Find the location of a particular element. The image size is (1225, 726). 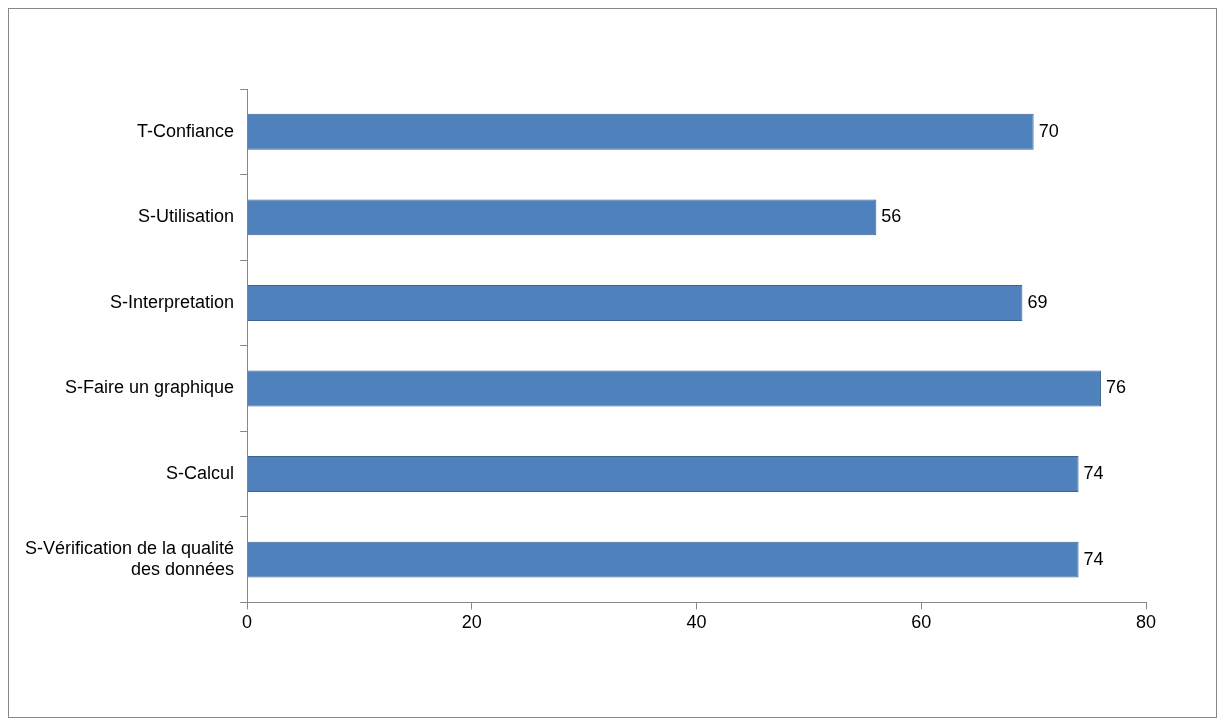

y-tick-label: S-Calcul is located at coordinates (200, 473).